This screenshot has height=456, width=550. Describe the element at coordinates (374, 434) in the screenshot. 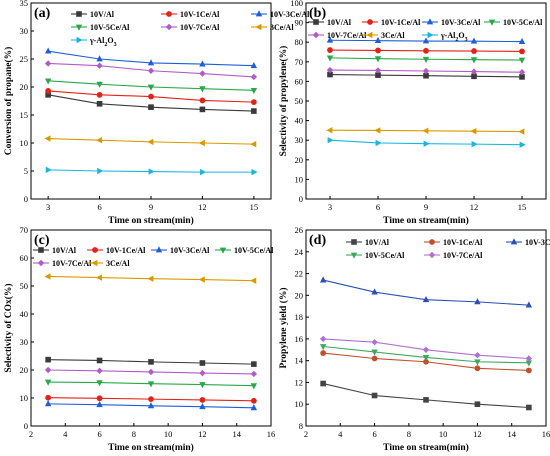

I see `x-tick-label: 6` at that location.